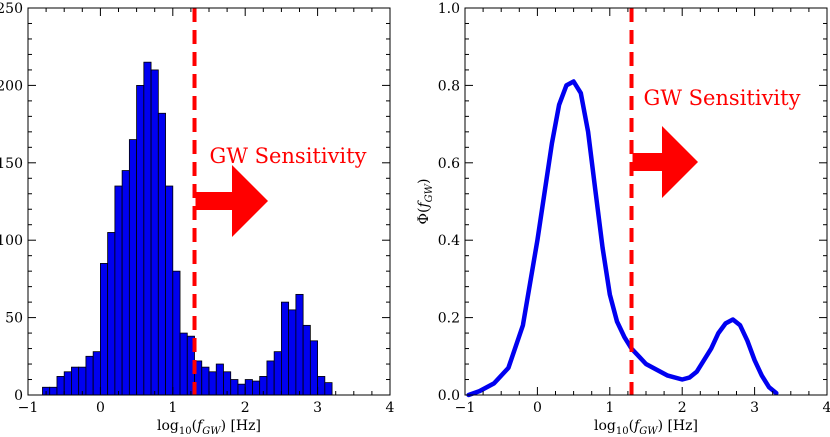  I want to click on y-tick-label: 0.0, so click(449, 396).